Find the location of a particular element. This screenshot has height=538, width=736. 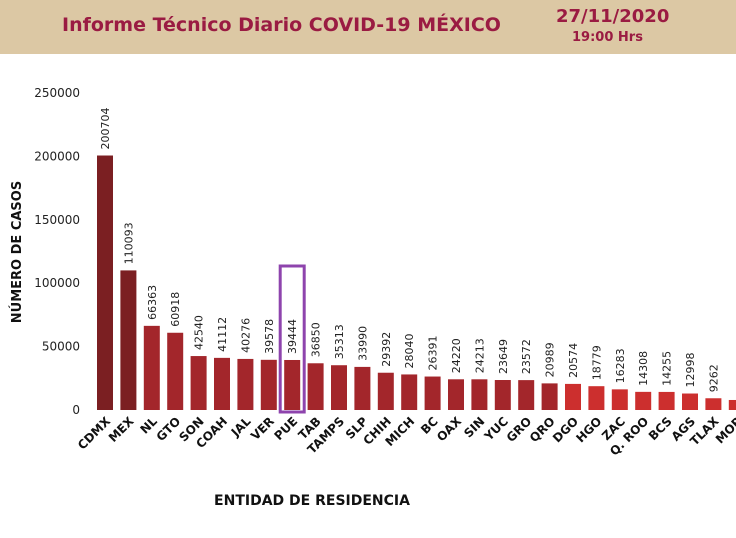

data-label: 24213 is located at coordinates (479, 355).